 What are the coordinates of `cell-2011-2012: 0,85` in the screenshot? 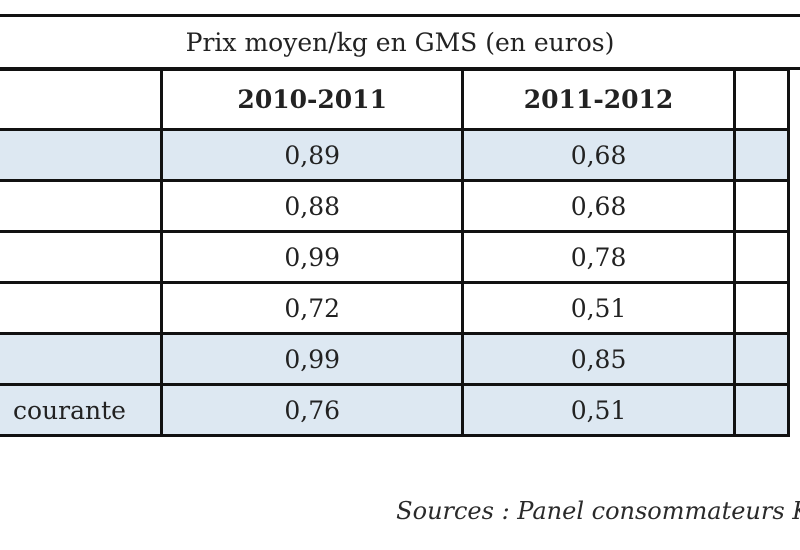 It's located at (598, 359).